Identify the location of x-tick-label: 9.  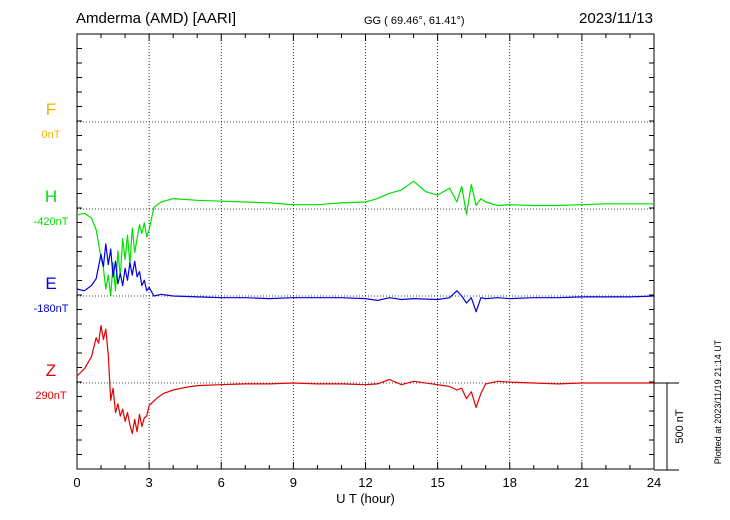
(293, 482).